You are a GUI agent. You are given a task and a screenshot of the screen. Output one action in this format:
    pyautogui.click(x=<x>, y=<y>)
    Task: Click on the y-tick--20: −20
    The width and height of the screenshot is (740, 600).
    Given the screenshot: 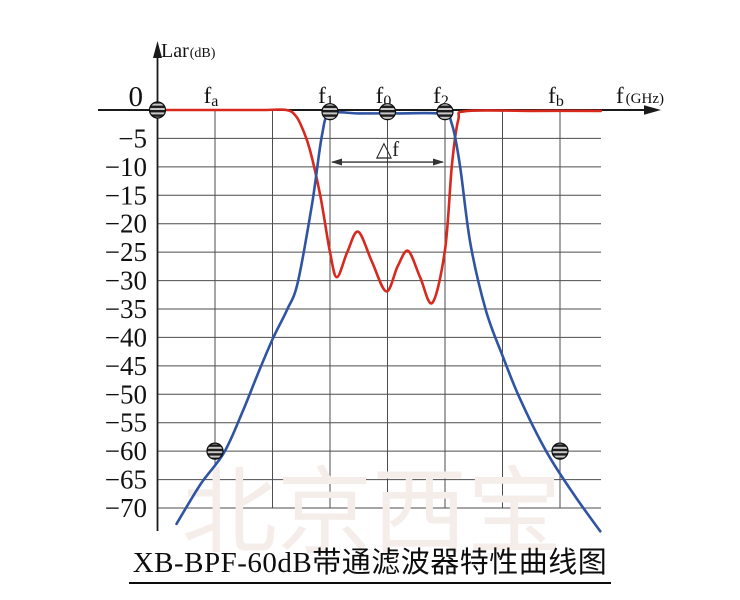 What is the action you would take?
    pyautogui.click(x=126, y=224)
    